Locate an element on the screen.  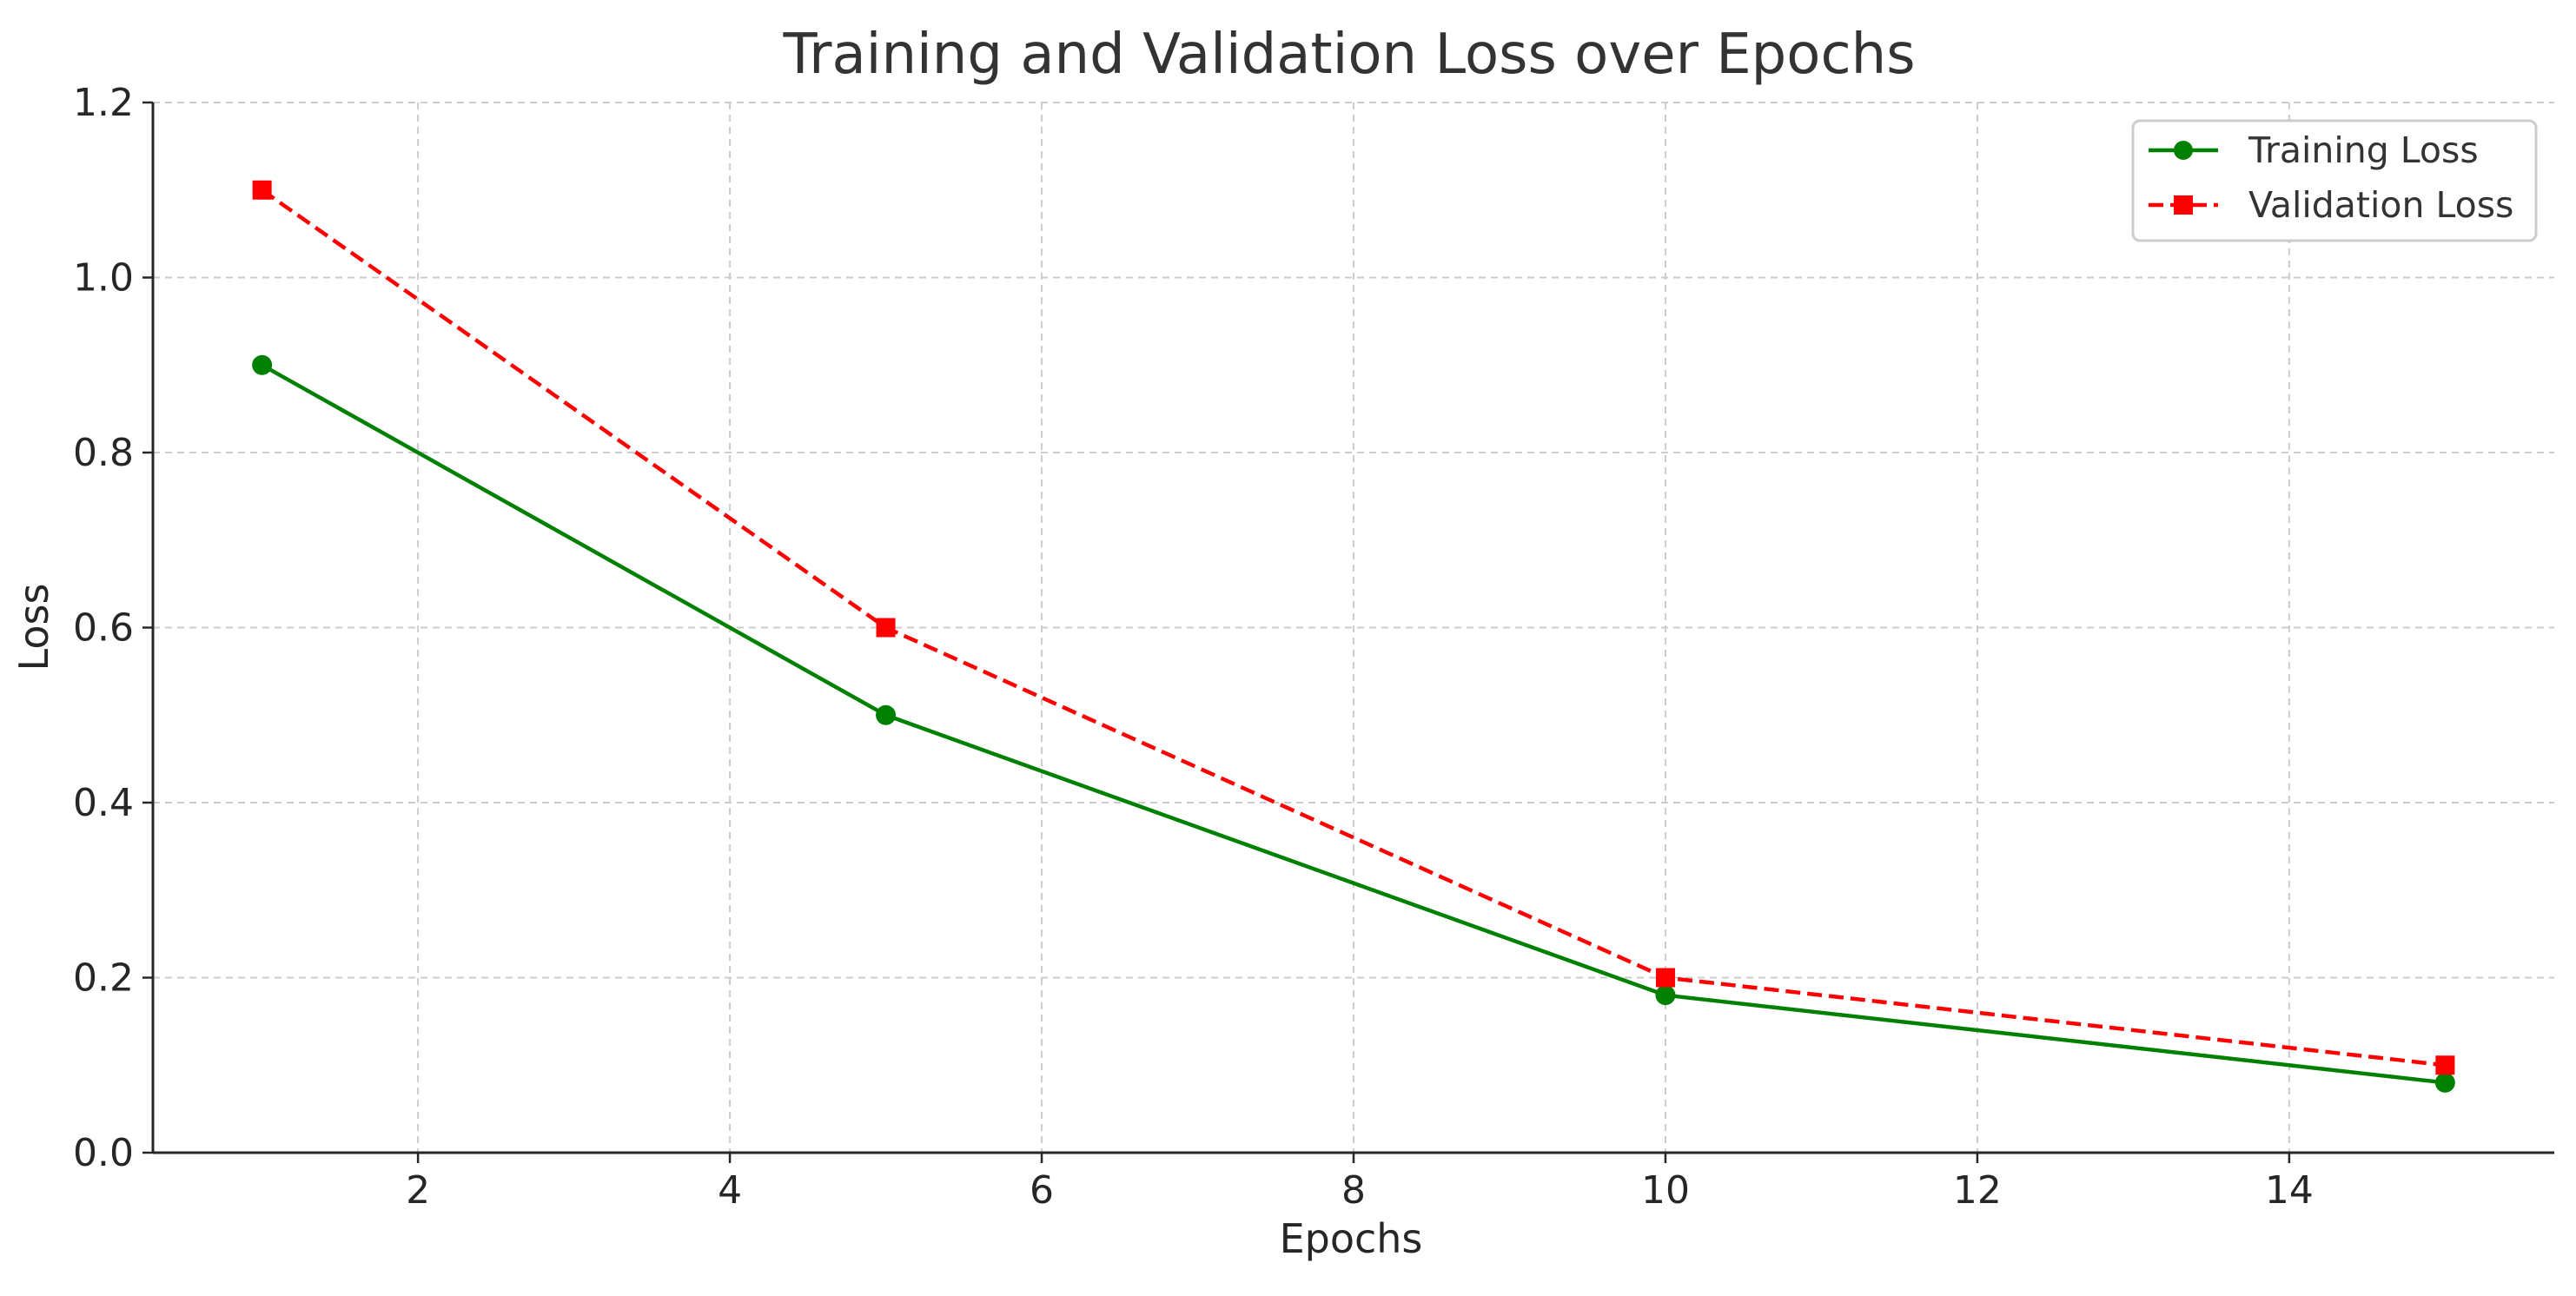
x-tick-label: 8 is located at coordinates (1353, 1191).